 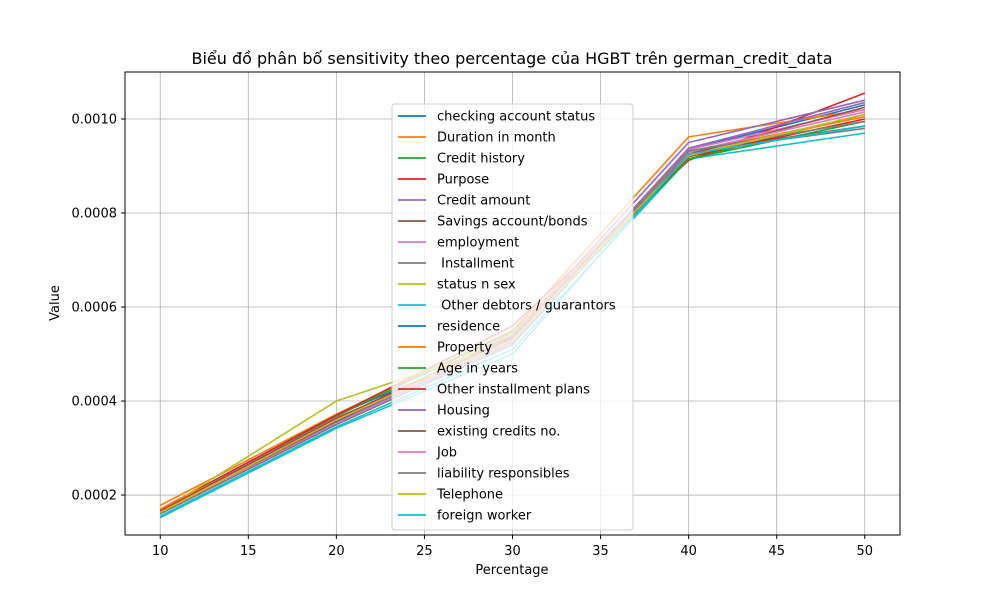 What do you see at coordinates (478, 243) in the screenshot?
I see `legend-label: employment` at bounding box center [478, 243].